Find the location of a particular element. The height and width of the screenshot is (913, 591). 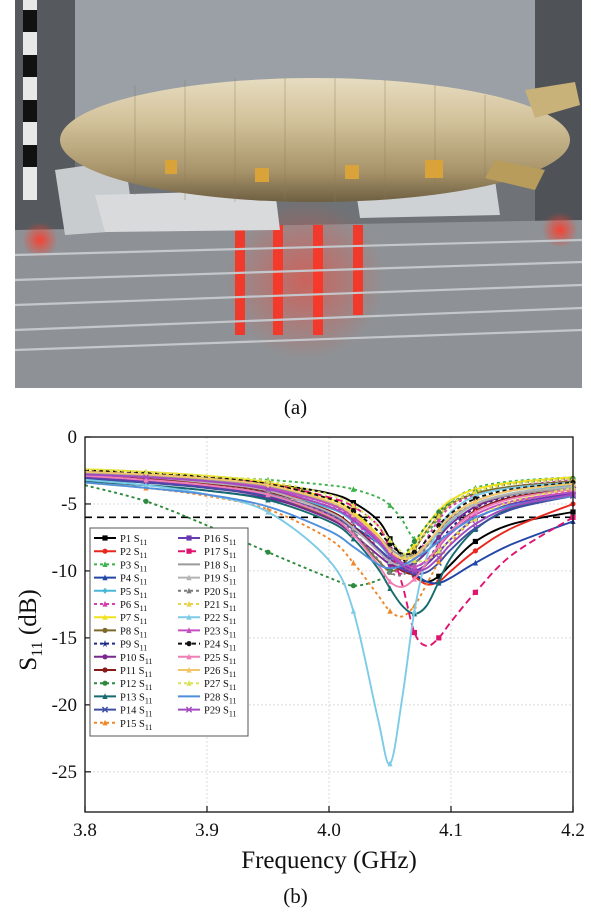

y-tick-label: -25 is located at coordinates (64, 772).